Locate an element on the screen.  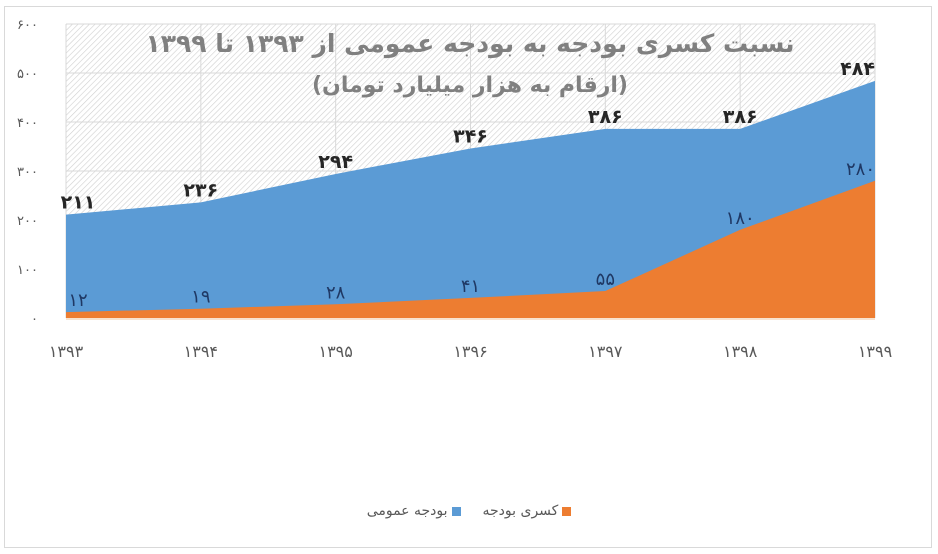
x-tick-label: ۱۳۹۶ is located at coordinates (470, 351).